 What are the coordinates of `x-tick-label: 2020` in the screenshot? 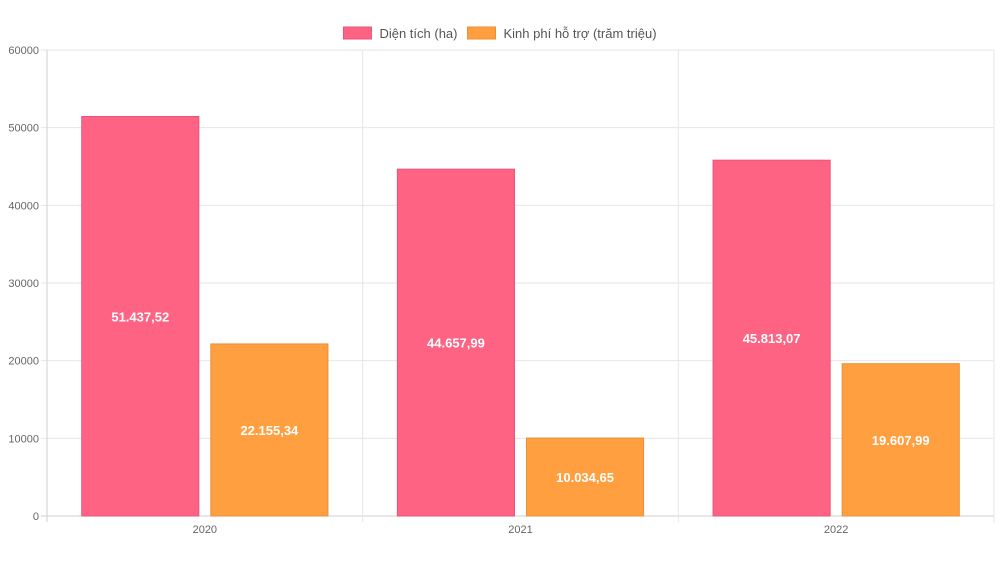 It's located at (205, 530).